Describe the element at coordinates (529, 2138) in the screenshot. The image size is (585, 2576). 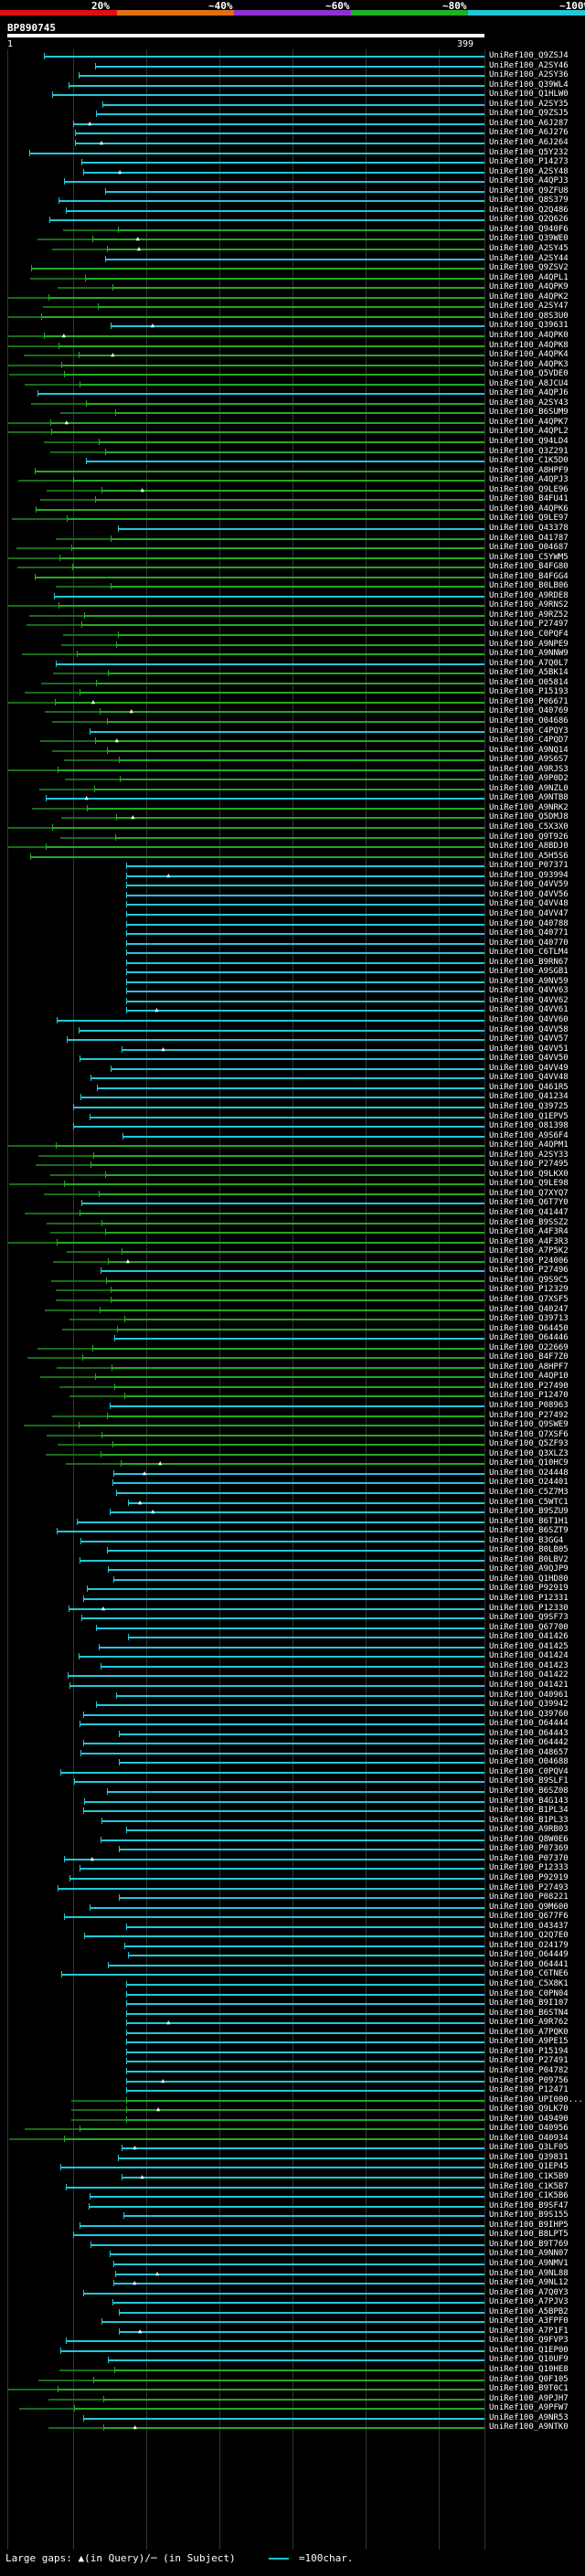
I see `hit-id-link: UniRef100_O40934` at that location.